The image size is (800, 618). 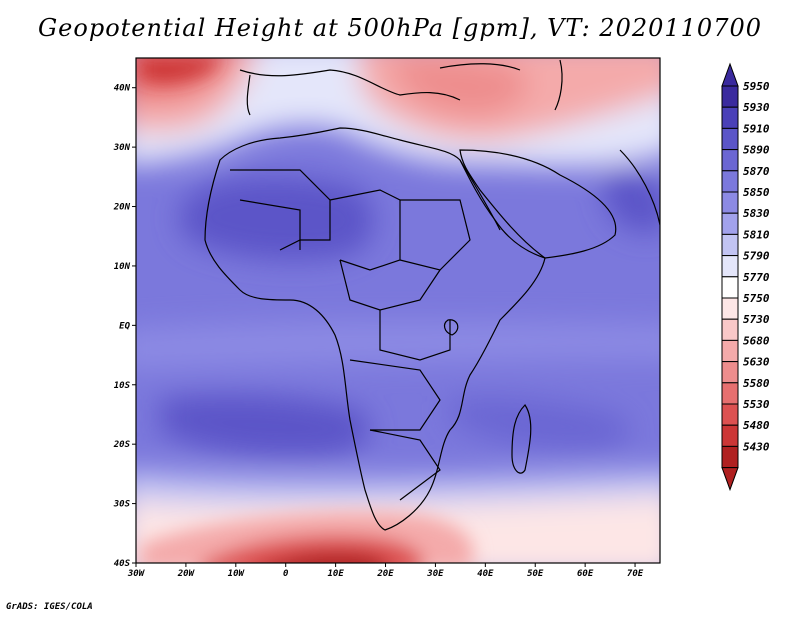 What do you see at coordinates (49, 607) in the screenshot?
I see `footer-credit: GrADS: IGES/COLA` at bounding box center [49, 607].